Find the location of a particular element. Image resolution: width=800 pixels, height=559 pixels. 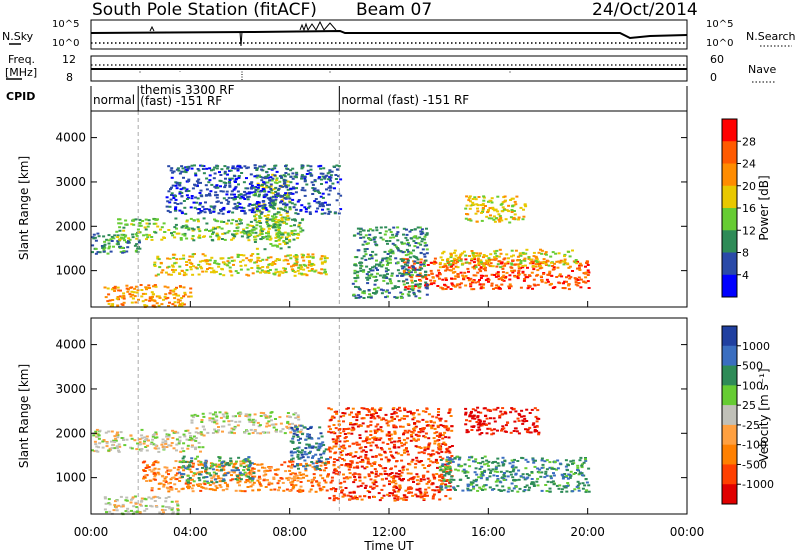

colorbar-label: Power [dB] is located at coordinates (764, 207).